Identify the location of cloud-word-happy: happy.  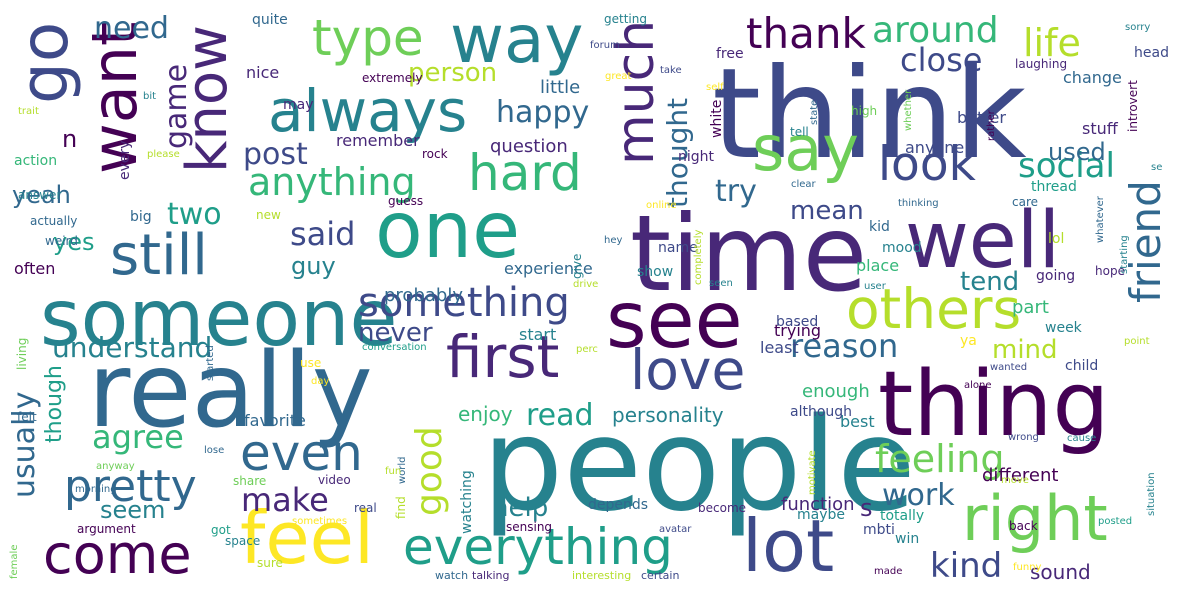
(543, 112).